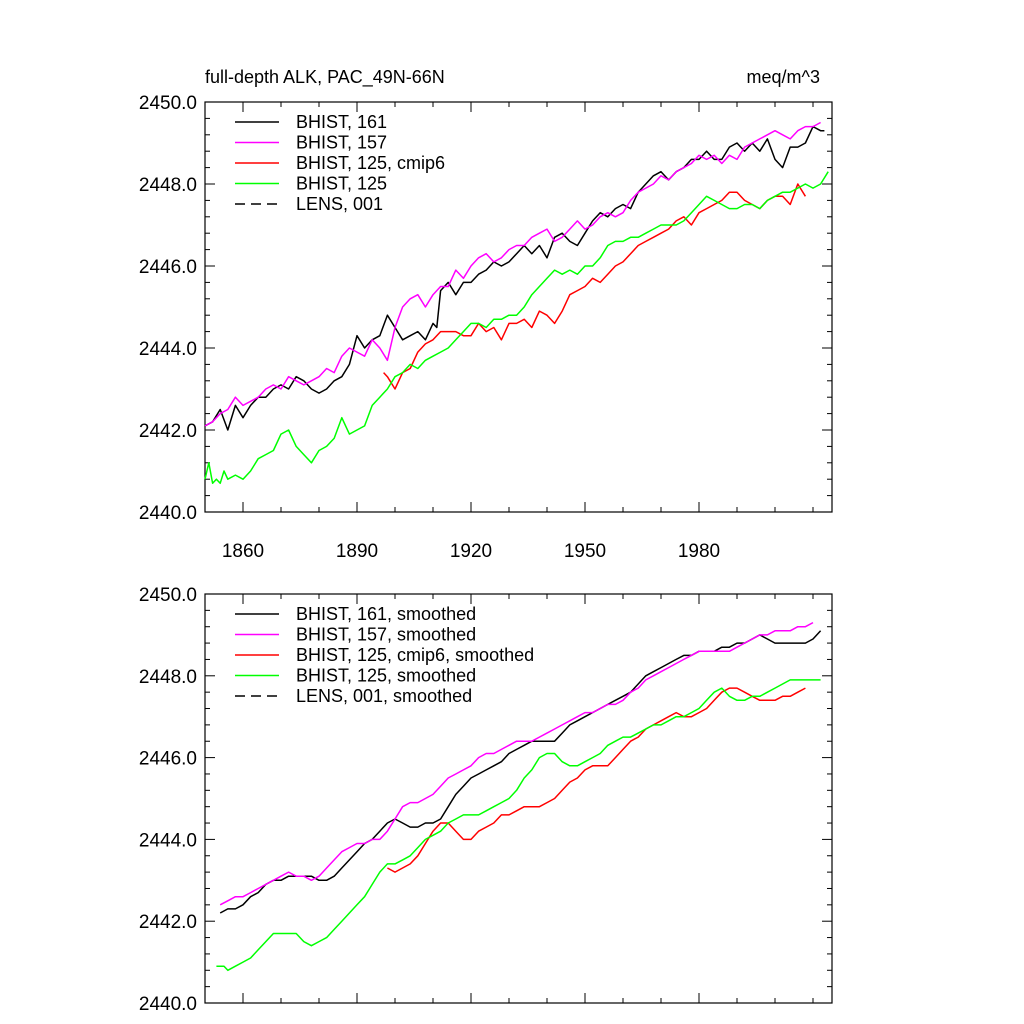 The width and height of the screenshot is (1024, 1024). Describe the element at coordinates (386, 676) in the screenshot. I see `legend-label: BHIST, 125, smoothed` at that location.